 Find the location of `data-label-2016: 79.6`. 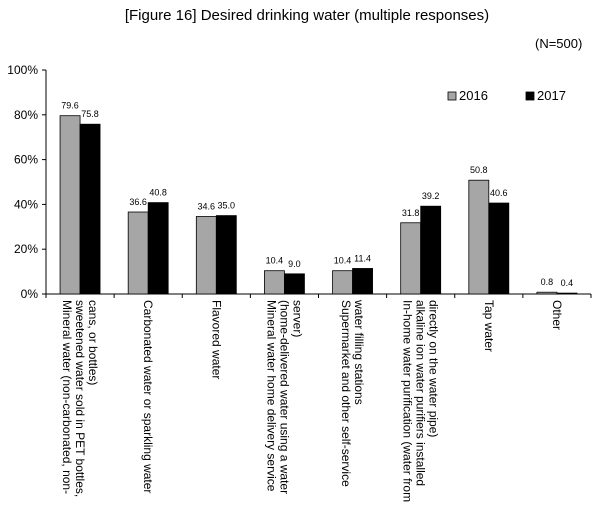

data-label-2016: 79.6 is located at coordinates (70, 106).